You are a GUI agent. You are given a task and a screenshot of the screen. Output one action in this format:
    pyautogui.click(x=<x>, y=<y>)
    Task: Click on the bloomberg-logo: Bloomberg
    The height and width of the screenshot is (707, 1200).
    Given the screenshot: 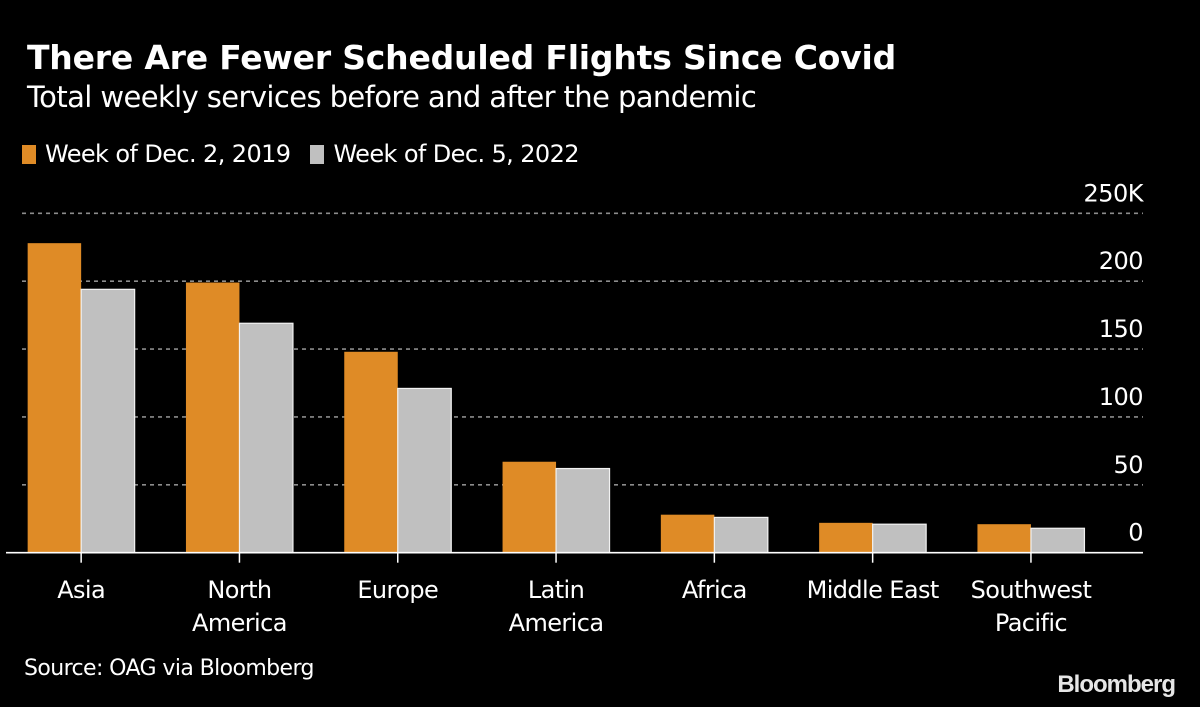 What is the action you would take?
    pyautogui.click(x=1116, y=684)
    